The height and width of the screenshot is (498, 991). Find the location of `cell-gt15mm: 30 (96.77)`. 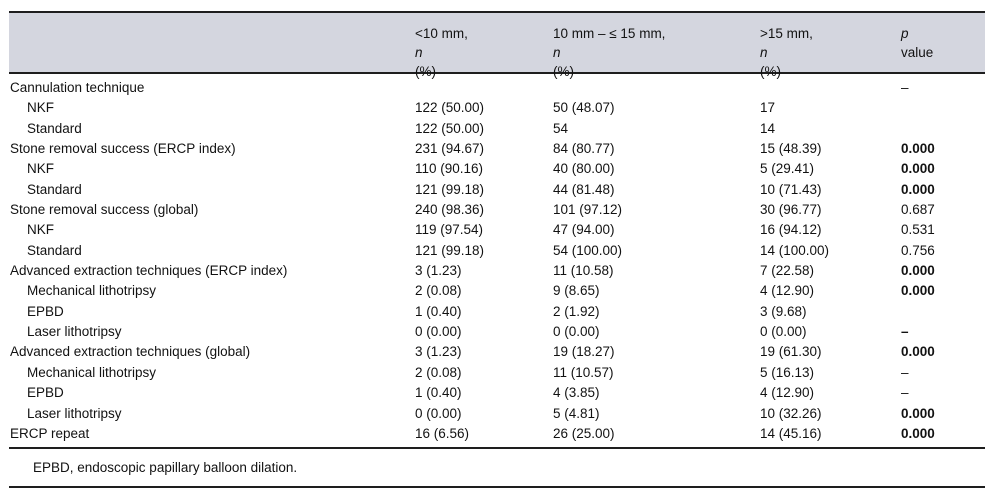

cell-gt15mm: 30 (96.77) is located at coordinates (791, 210).